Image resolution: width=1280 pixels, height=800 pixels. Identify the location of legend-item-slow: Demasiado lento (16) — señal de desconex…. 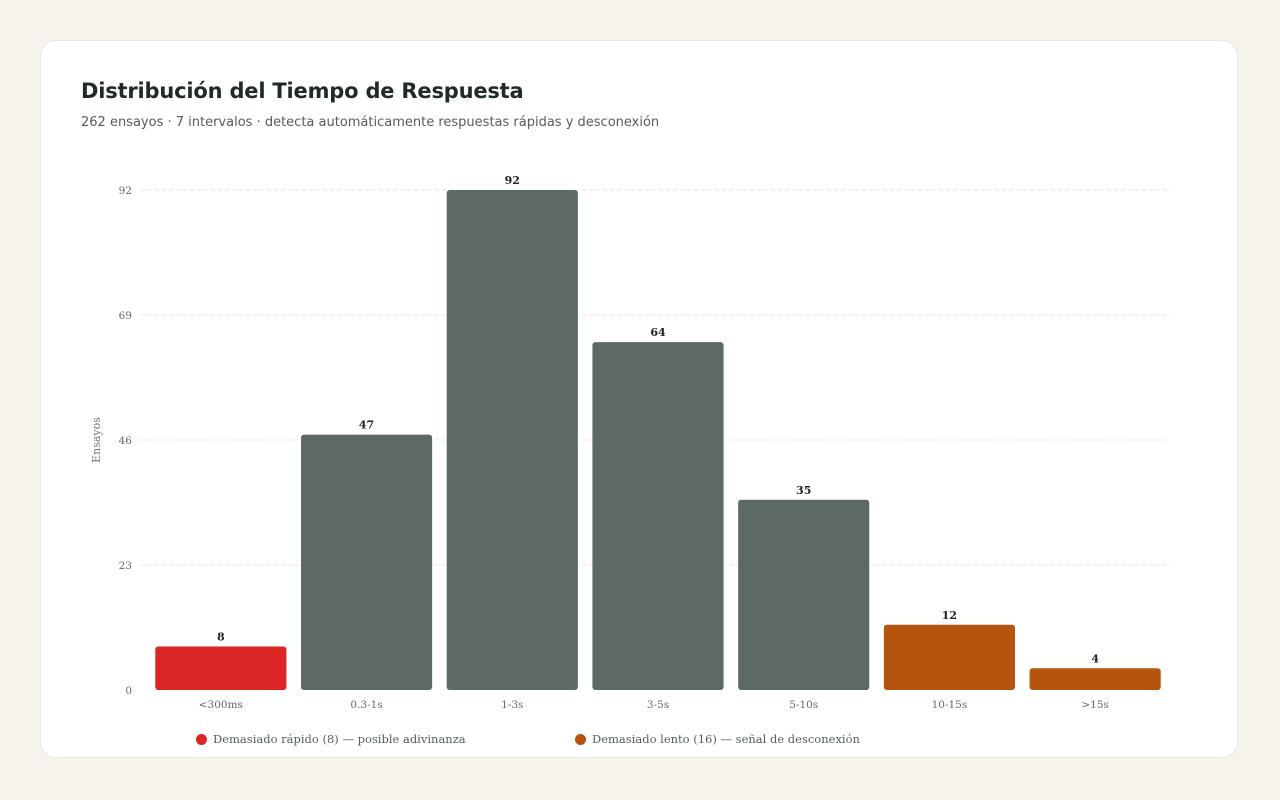
(717, 739).